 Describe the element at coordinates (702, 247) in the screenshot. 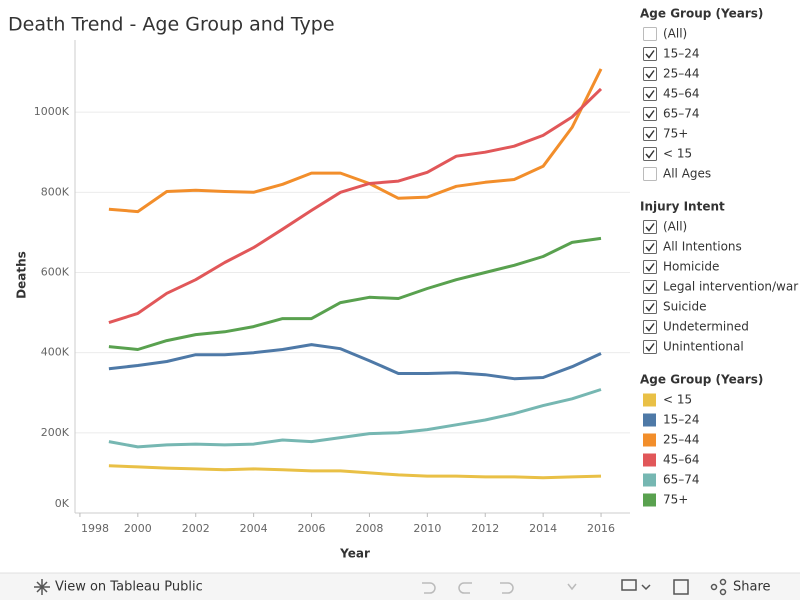

I see `filter-option-label: All Intentions` at that location.